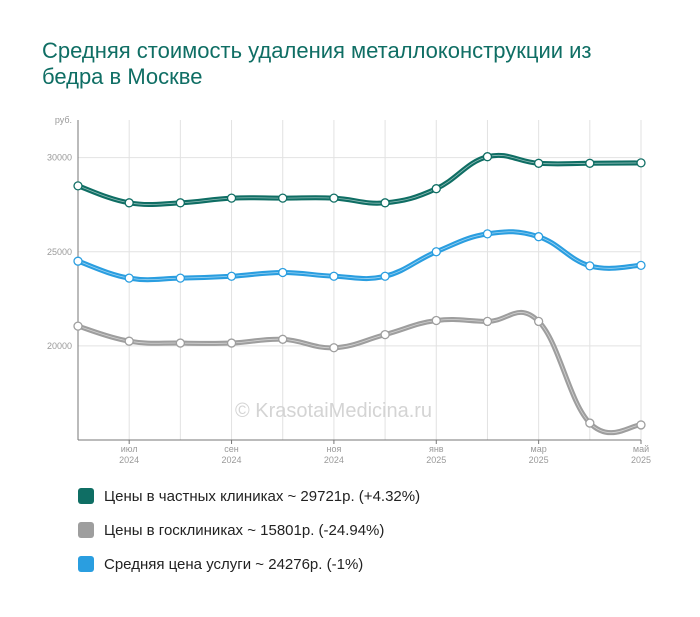 The image size is (700, 617). I want to click on x-tick-label-month: сен, so click(231, 449).